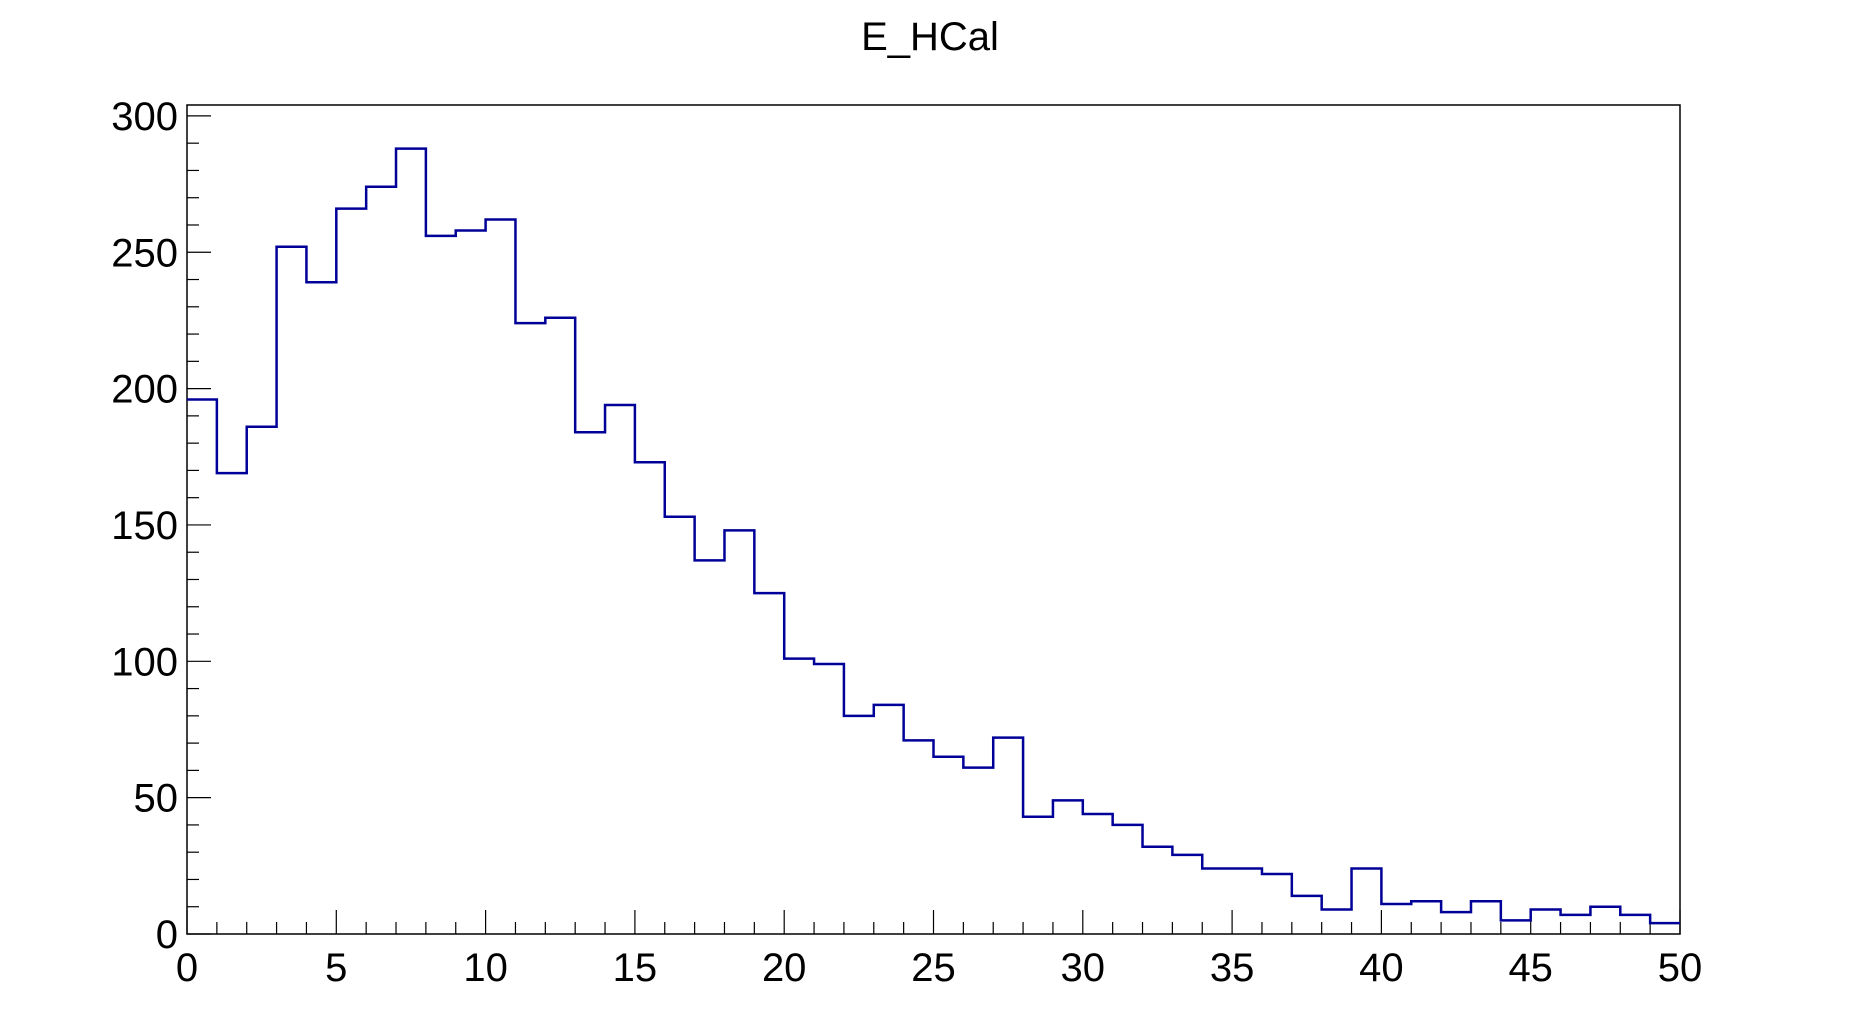 The image size is (1851, 1030). What do you see at coordinates (144, 662) in the screenshot?
I see `y-tick-label: 100` at bounding box center [144, 662].